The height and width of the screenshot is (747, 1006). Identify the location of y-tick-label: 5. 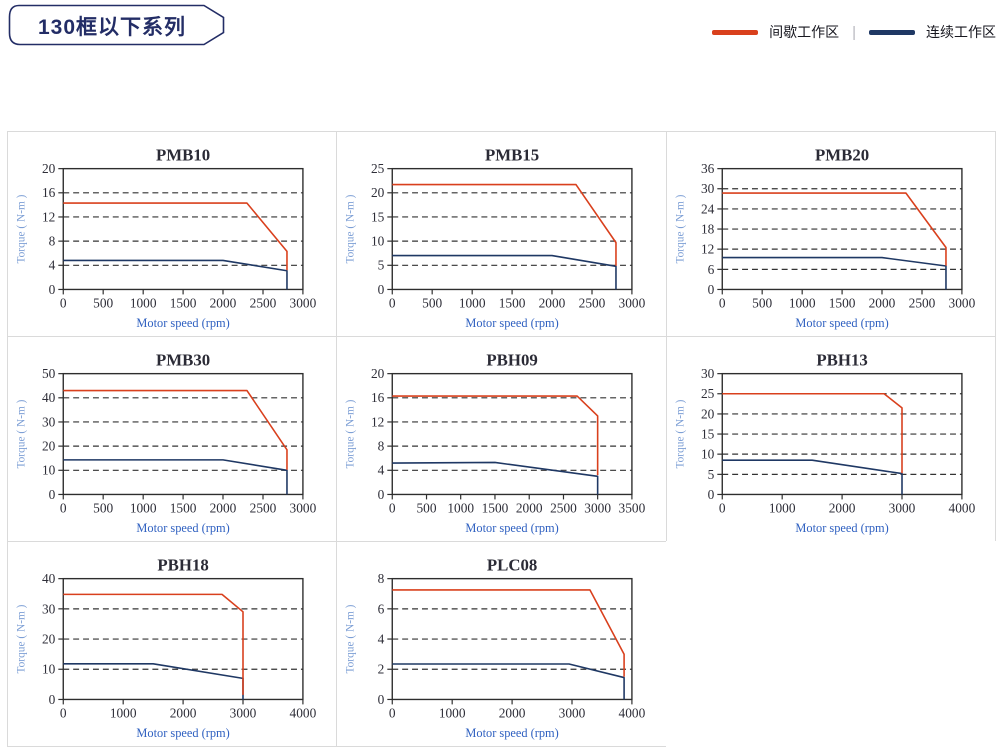
(381, 265).